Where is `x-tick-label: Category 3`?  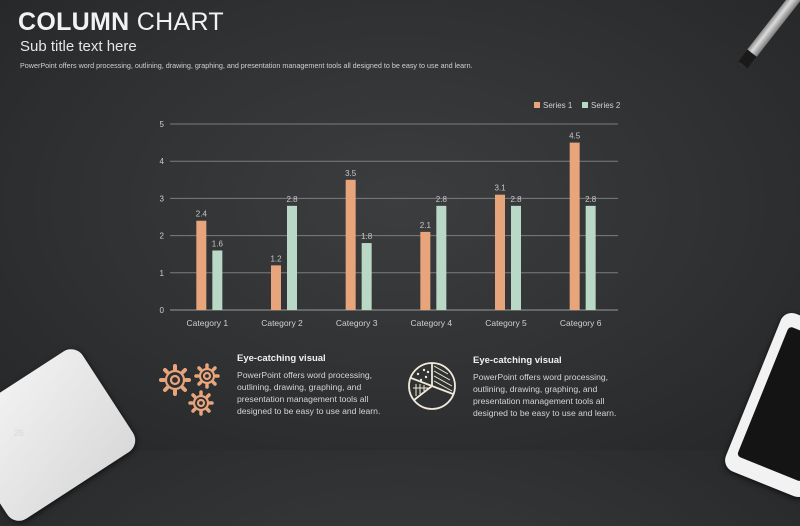
x-tick-label: Category 3 is located at coordinates (357, 323).